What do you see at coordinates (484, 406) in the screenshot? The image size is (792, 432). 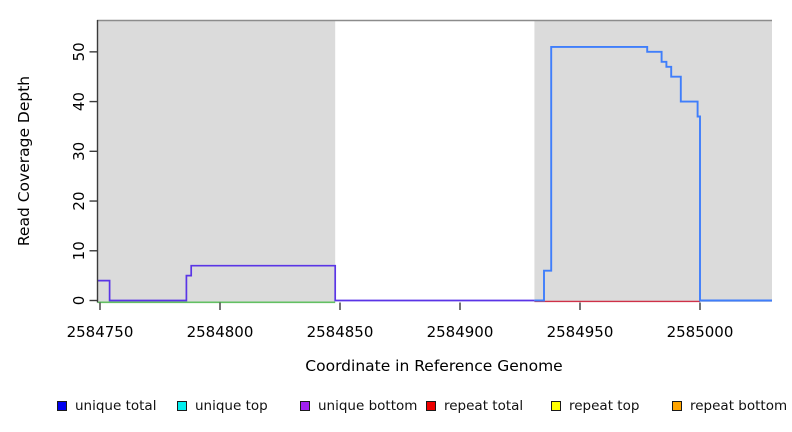 I see `legend-label: repeat total` at bounding box center [484, 406].